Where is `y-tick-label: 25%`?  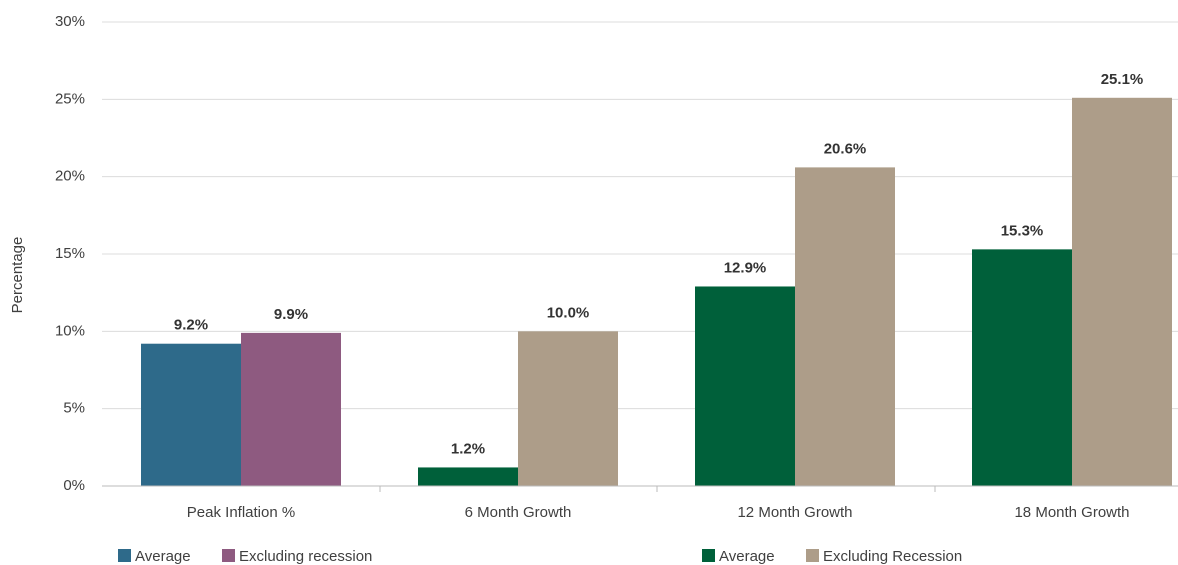 y-tick-label: 25% is located at coordinates (70, 98).